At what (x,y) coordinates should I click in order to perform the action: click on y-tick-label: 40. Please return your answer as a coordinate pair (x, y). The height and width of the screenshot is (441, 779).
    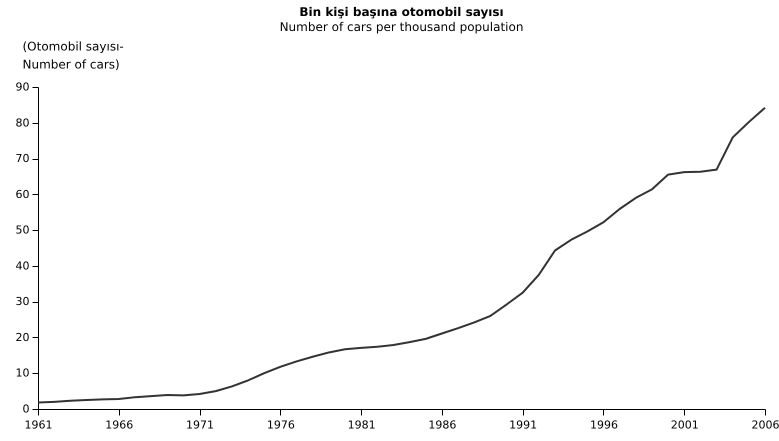
    Looking at the image, I should click on (23, 265).